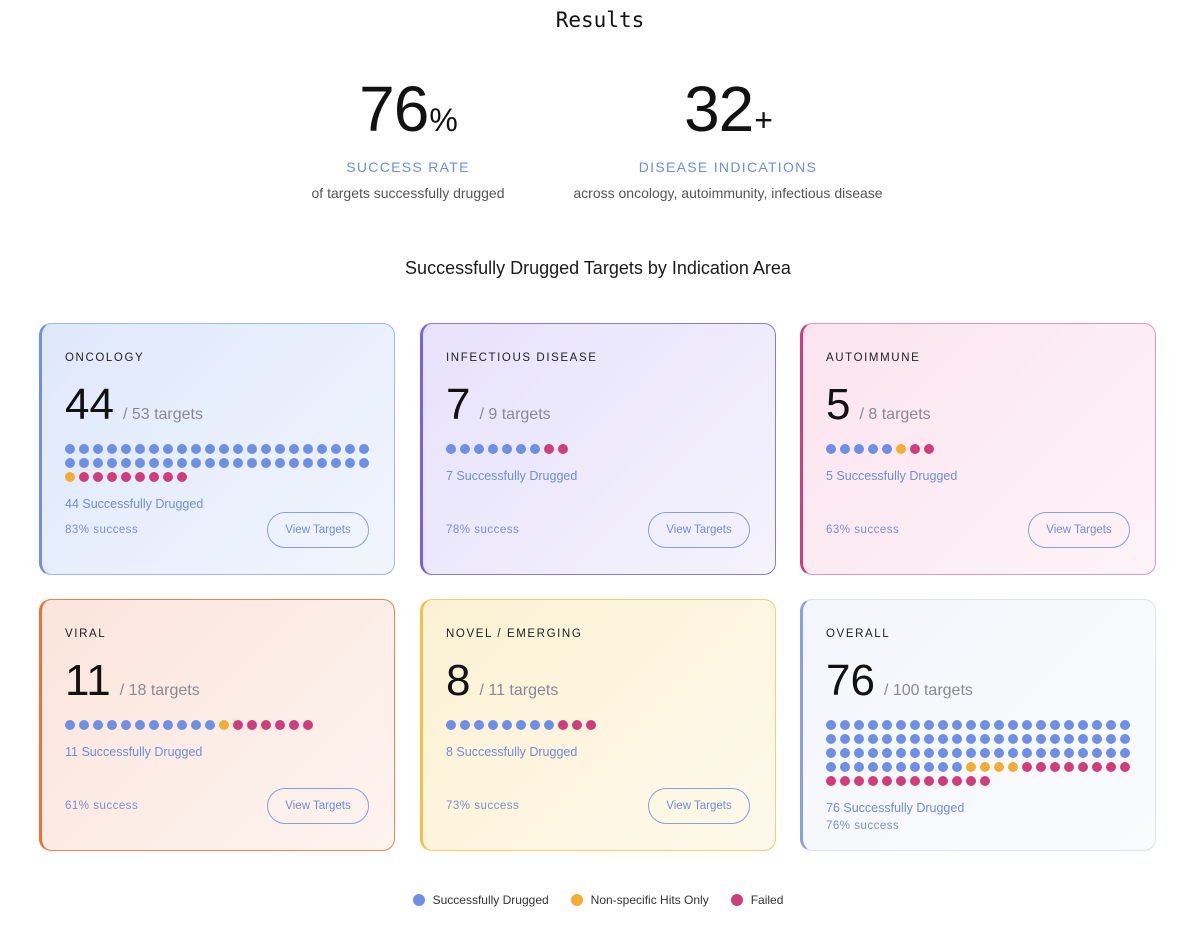 The width and height of the screenshot is (1200, 939). Describe the element at coordinates (639, 900) in the screenshot. I see `legend-item-nonspecific: Non-specific Hits Only` at that location.